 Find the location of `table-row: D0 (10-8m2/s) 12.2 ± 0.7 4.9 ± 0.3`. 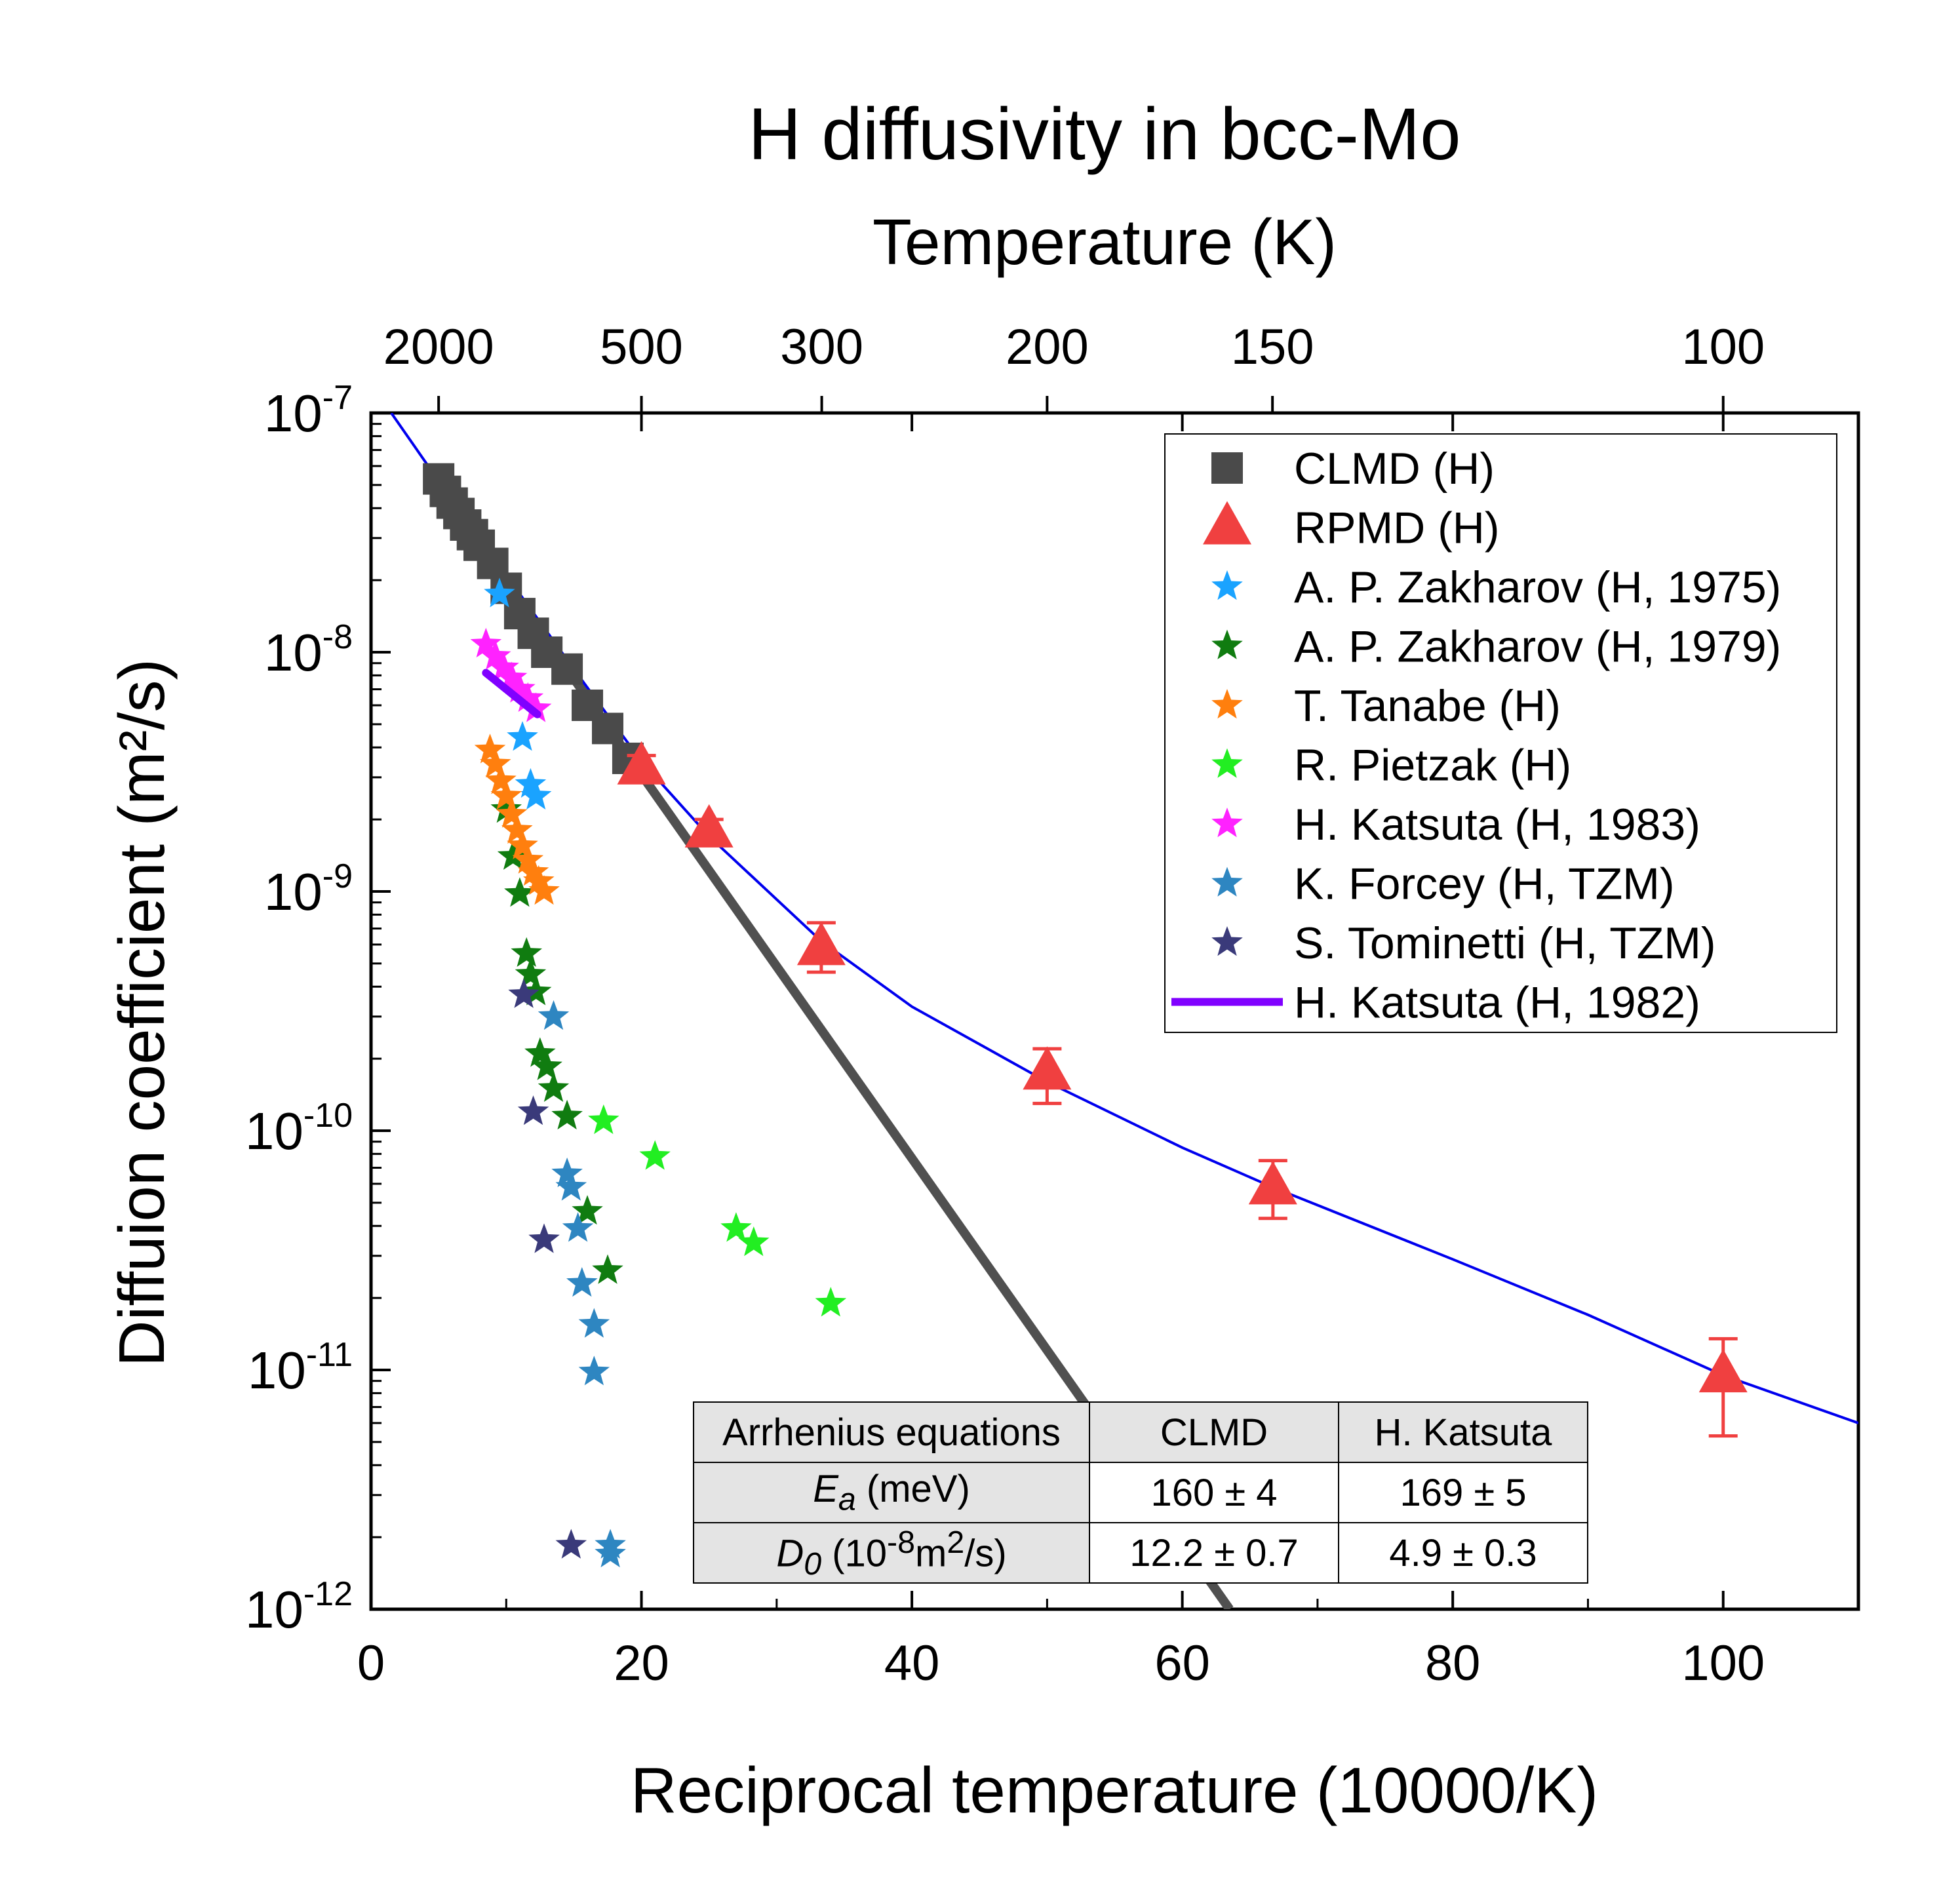

table-row: D0 (10-8m2/s) 12.2 ± 0.7 4.9 ± 0.3 is located at coordinates (1140, 1553).